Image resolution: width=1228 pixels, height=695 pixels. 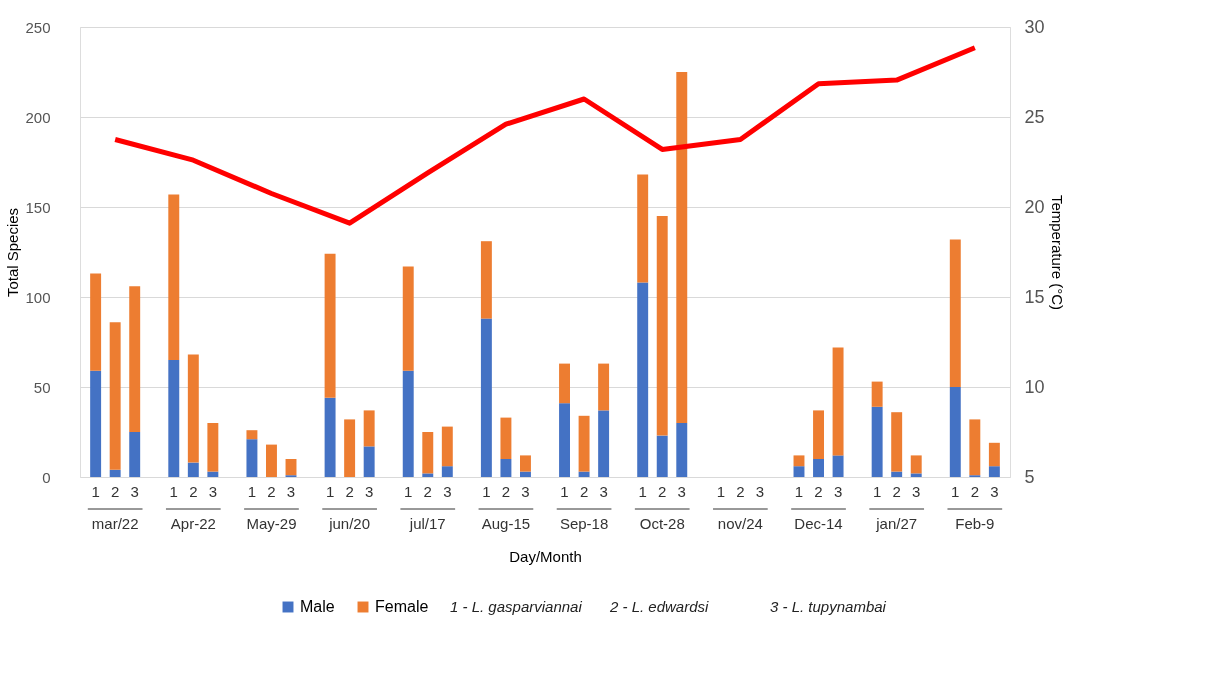 I want to click on legend-label: Male, so click(x=317, y=606).